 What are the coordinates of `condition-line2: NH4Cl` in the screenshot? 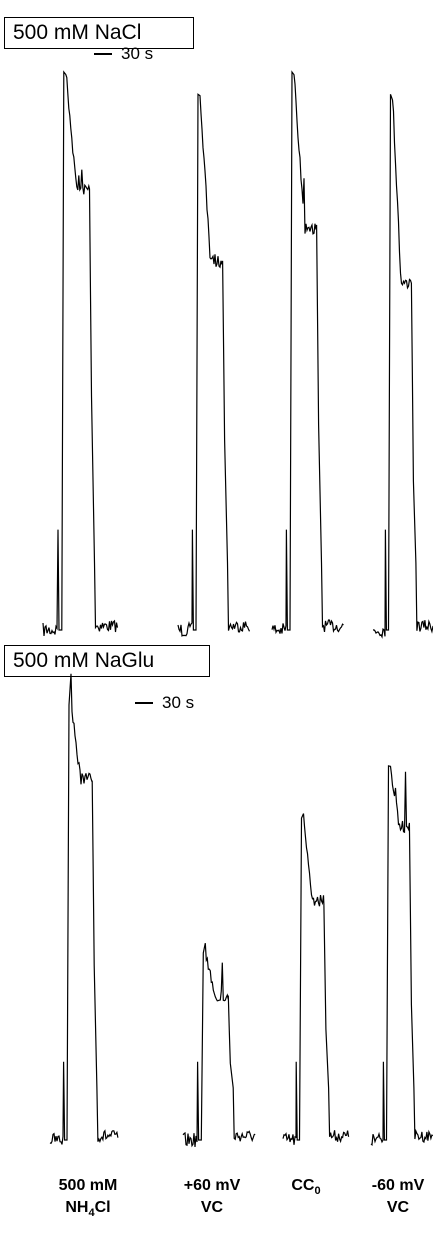 It's located at (88, 1209).